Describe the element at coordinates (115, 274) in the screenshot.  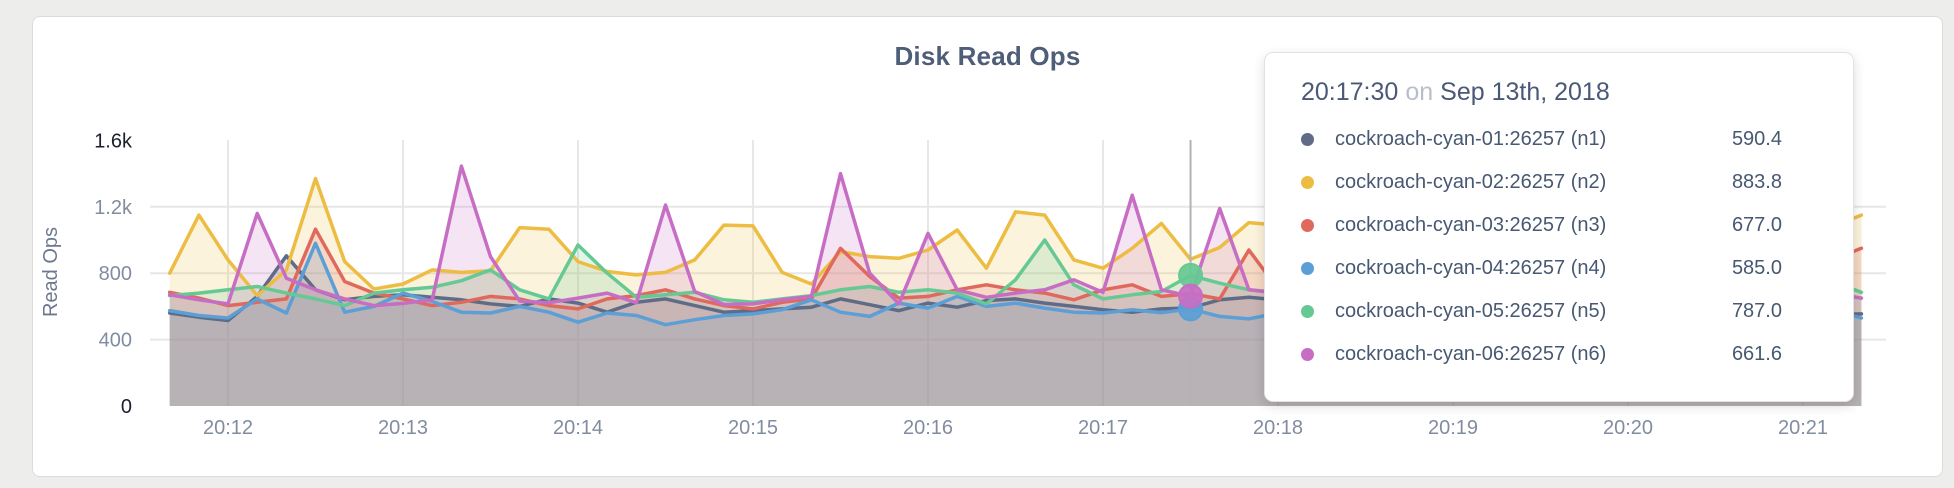
I see `y-tick-label-800: 800` at that location.